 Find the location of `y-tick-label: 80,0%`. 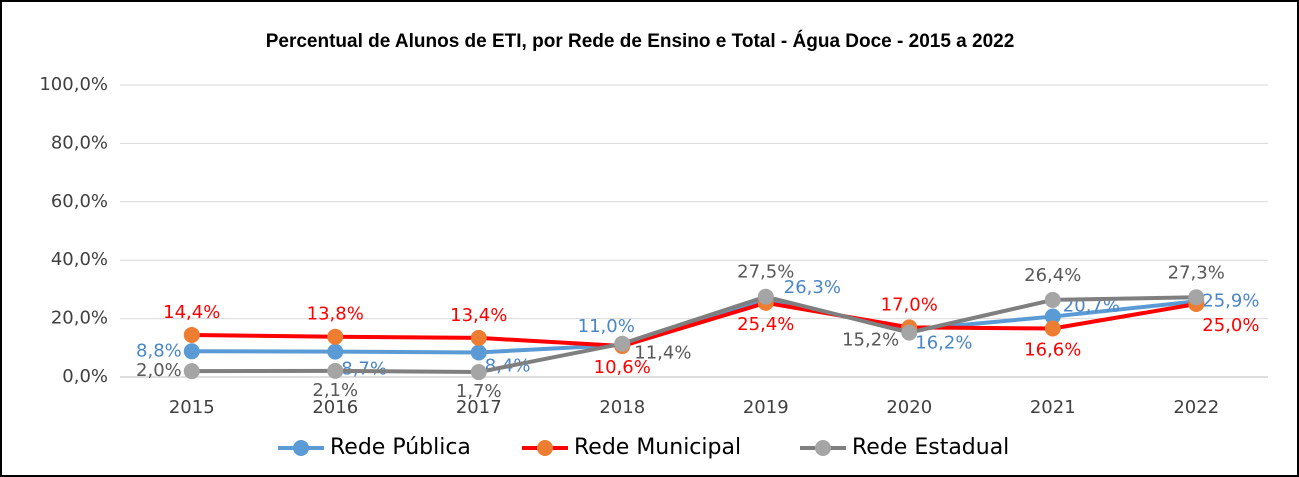

y-tick-label: 80,0% is located at coordinates (79, 142).